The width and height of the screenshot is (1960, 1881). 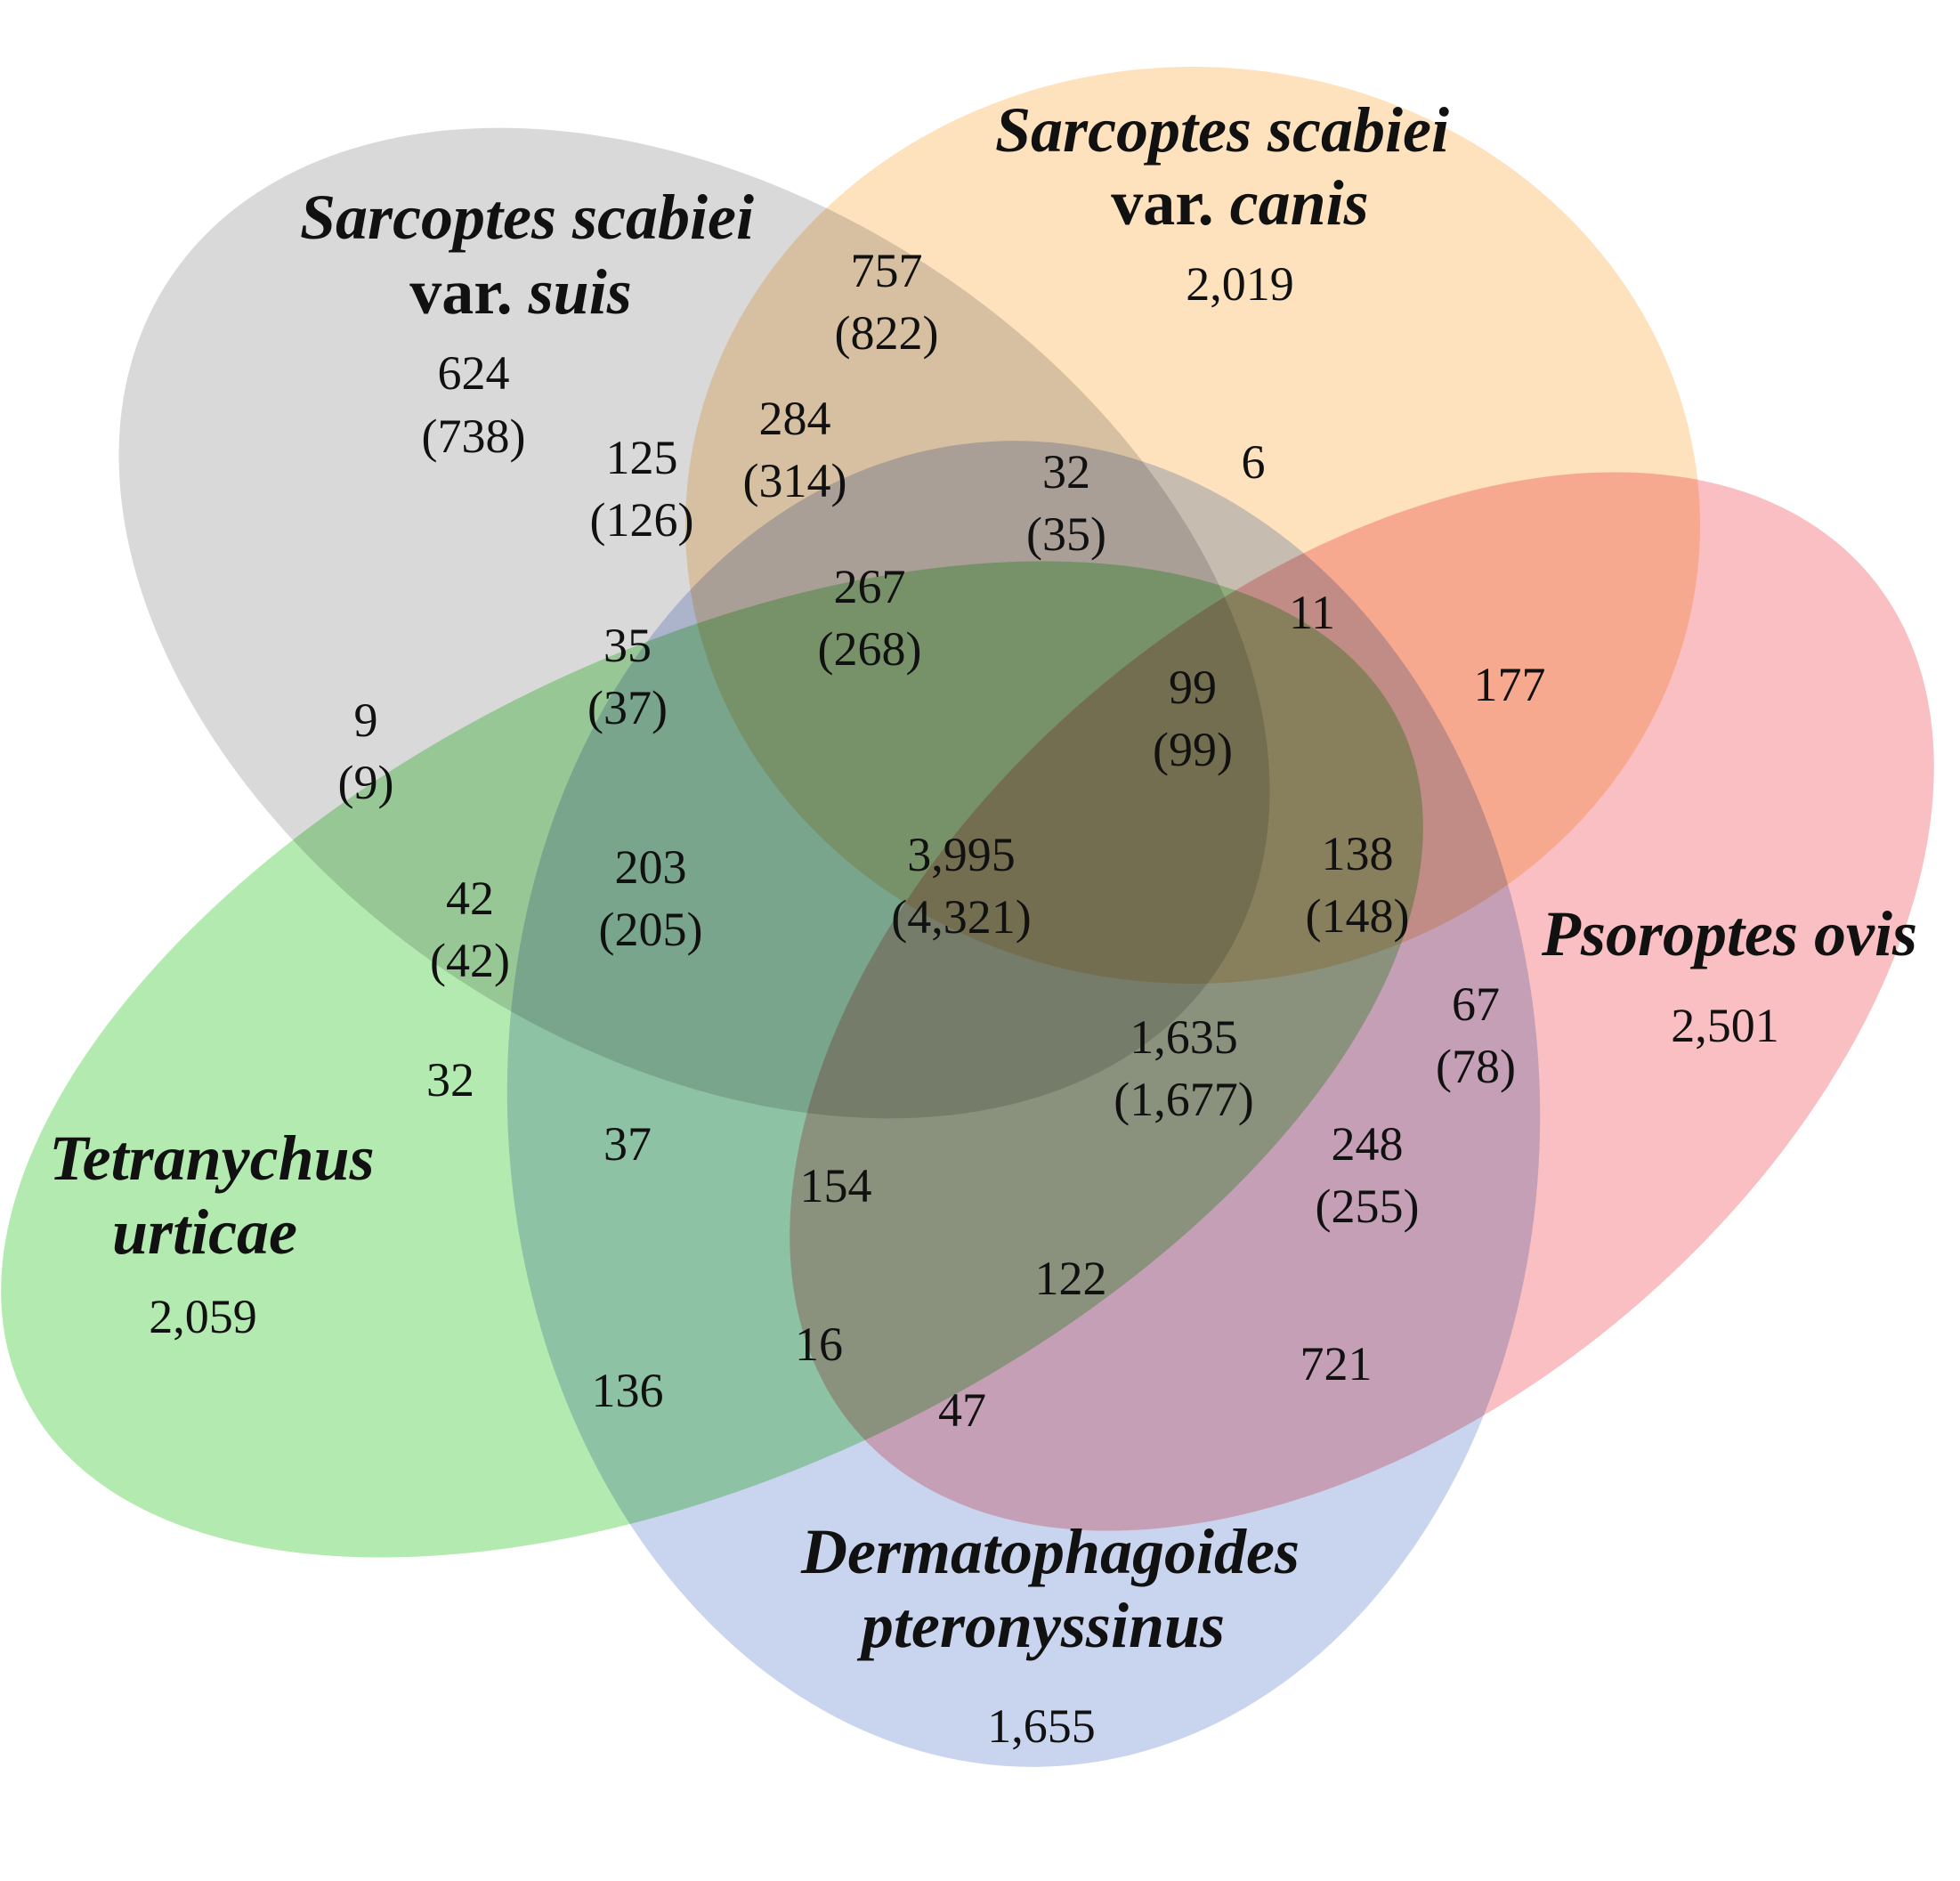 I want to click on region-16: 16, so click(x=819, y=1344).